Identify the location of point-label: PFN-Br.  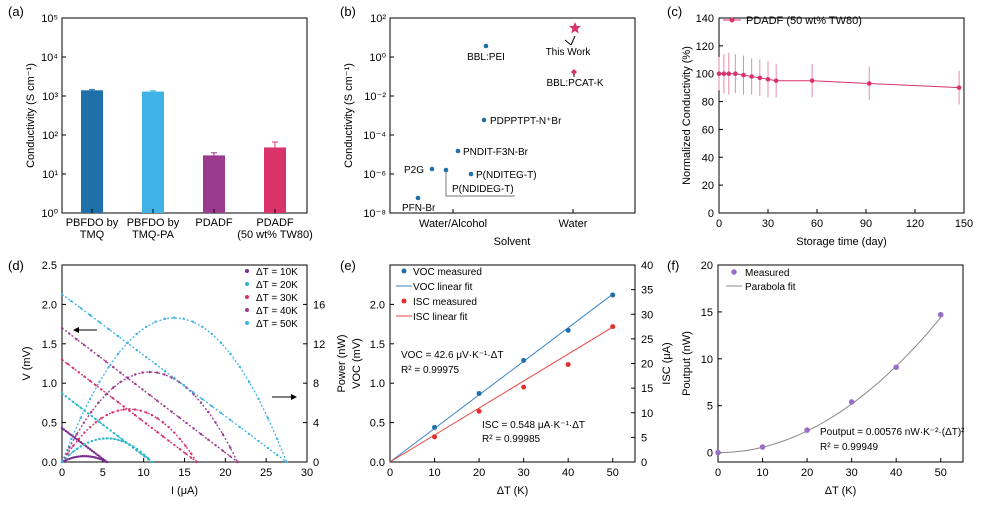
(419, 208).